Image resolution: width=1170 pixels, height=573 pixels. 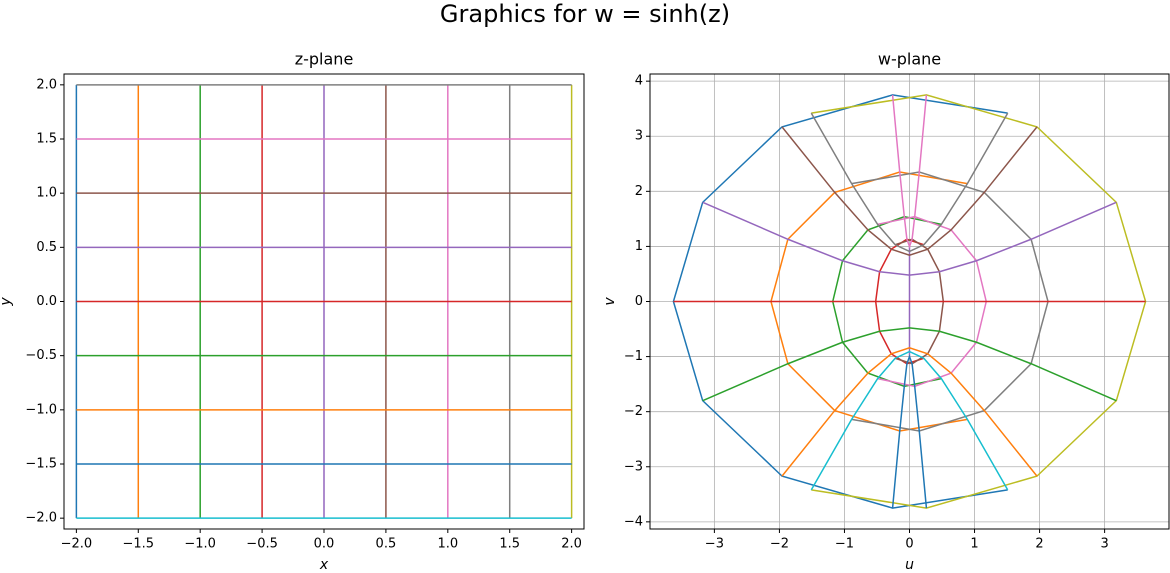 What do you see at coordinates (779, 544) in the screenshot?
I see `x-tick-label: −2` at bounding box center [779, 544].